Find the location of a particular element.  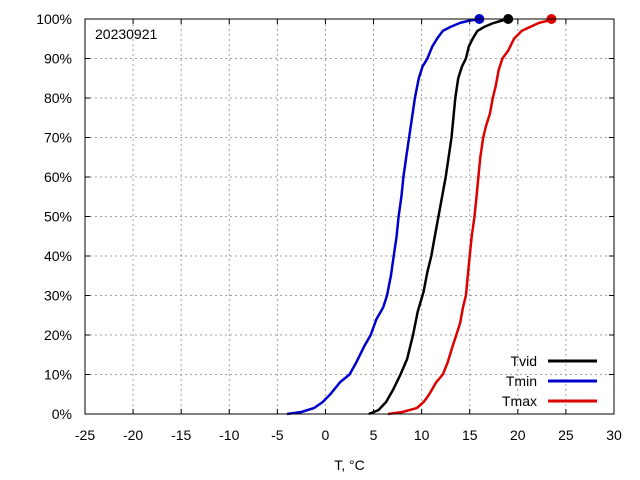

y-tick-label: 20% is located at coordinates (58, 335).